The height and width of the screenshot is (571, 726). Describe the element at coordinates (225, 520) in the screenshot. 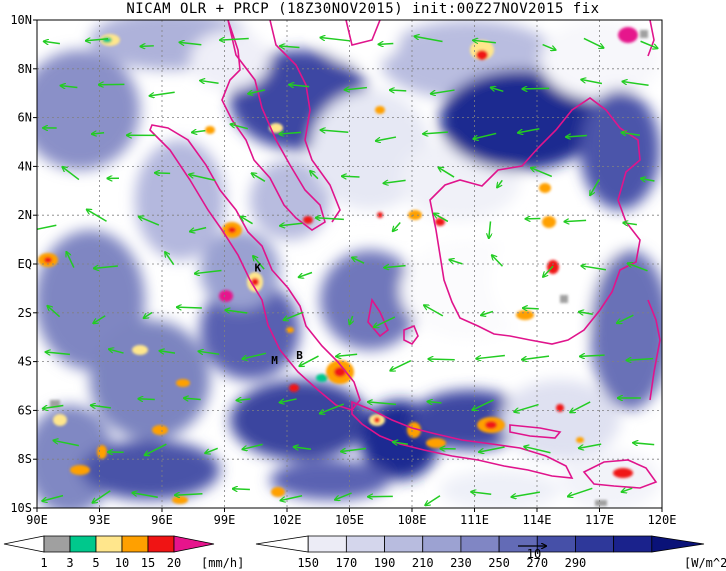

I see `lon-tick-label: 99E` at that location.